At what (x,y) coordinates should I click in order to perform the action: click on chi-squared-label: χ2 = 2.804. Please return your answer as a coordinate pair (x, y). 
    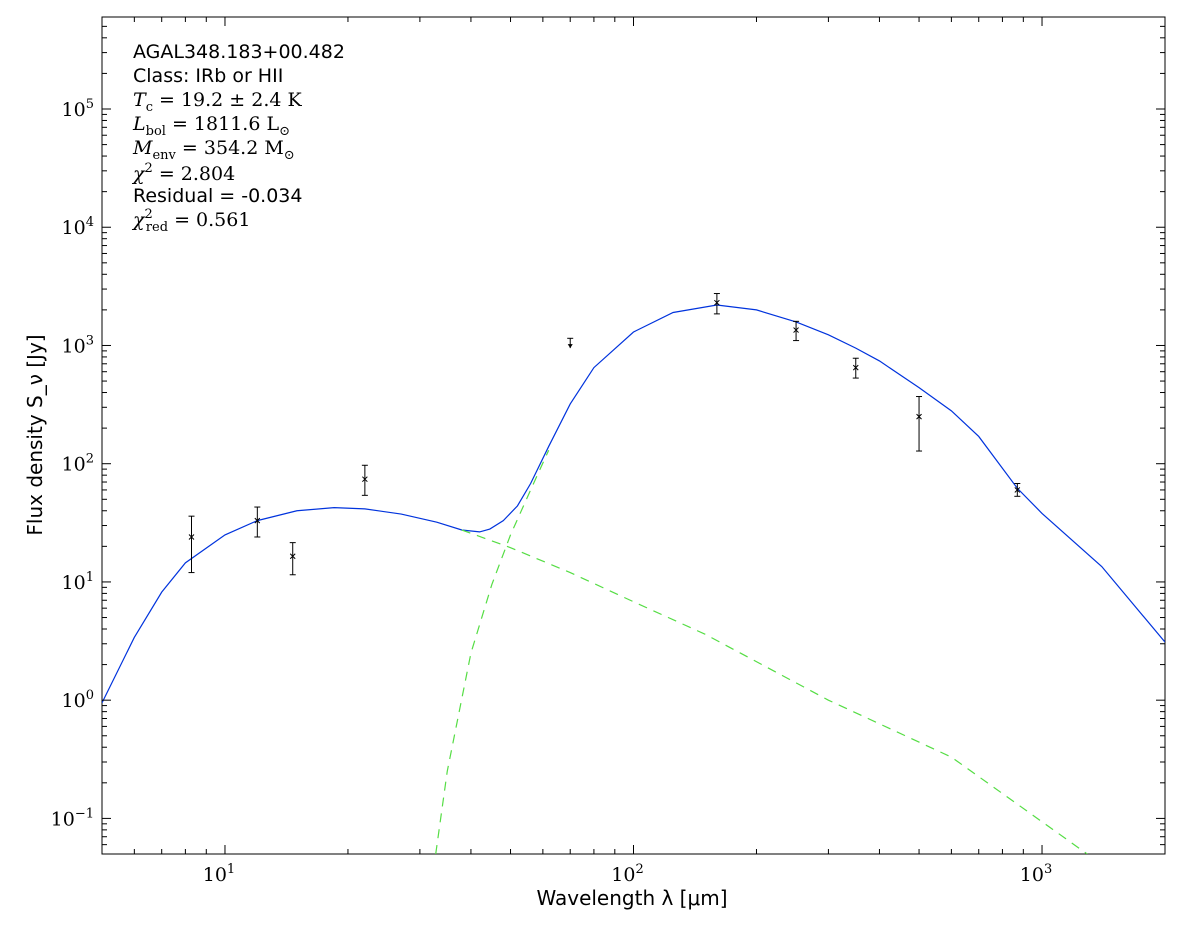
    Looking at the image, I should click on (183, 173).